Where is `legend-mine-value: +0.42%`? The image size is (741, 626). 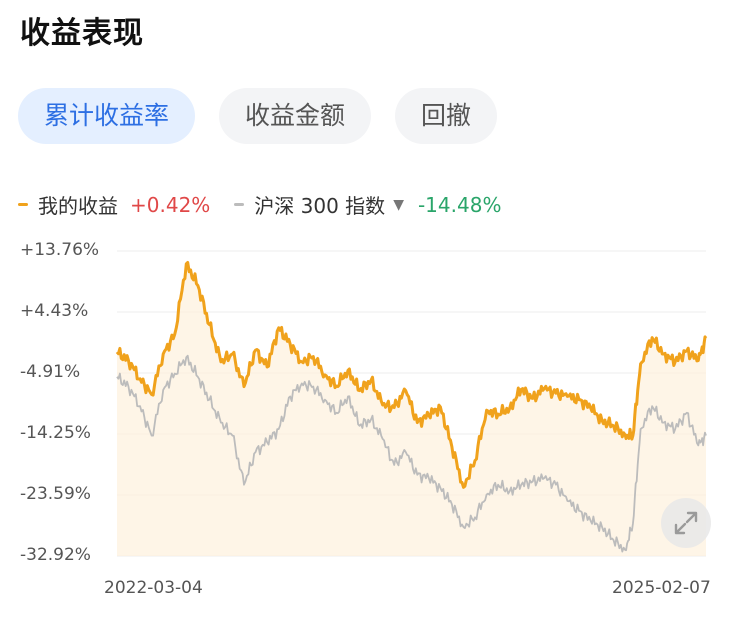 legend-mine-value: +0.42% is located at coordinates (170, 204).